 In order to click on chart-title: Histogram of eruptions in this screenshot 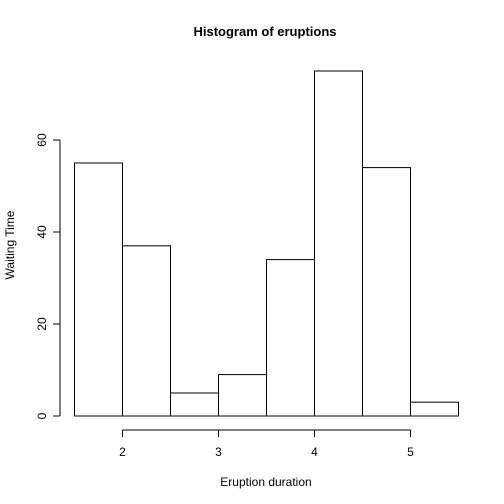, I will do `click(264, 31)`.